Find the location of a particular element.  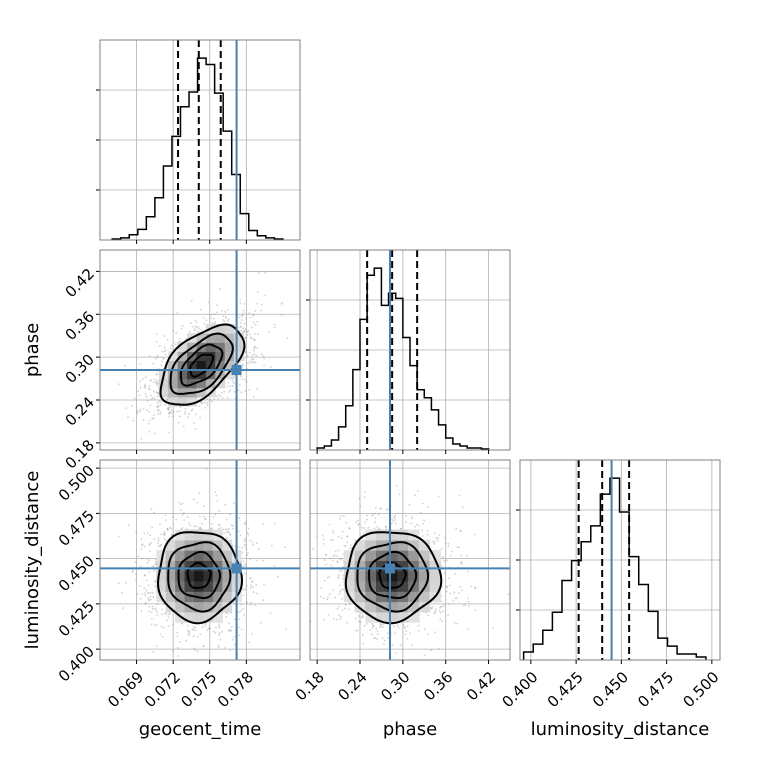

truth-marker is located at coordinates (236, 370).